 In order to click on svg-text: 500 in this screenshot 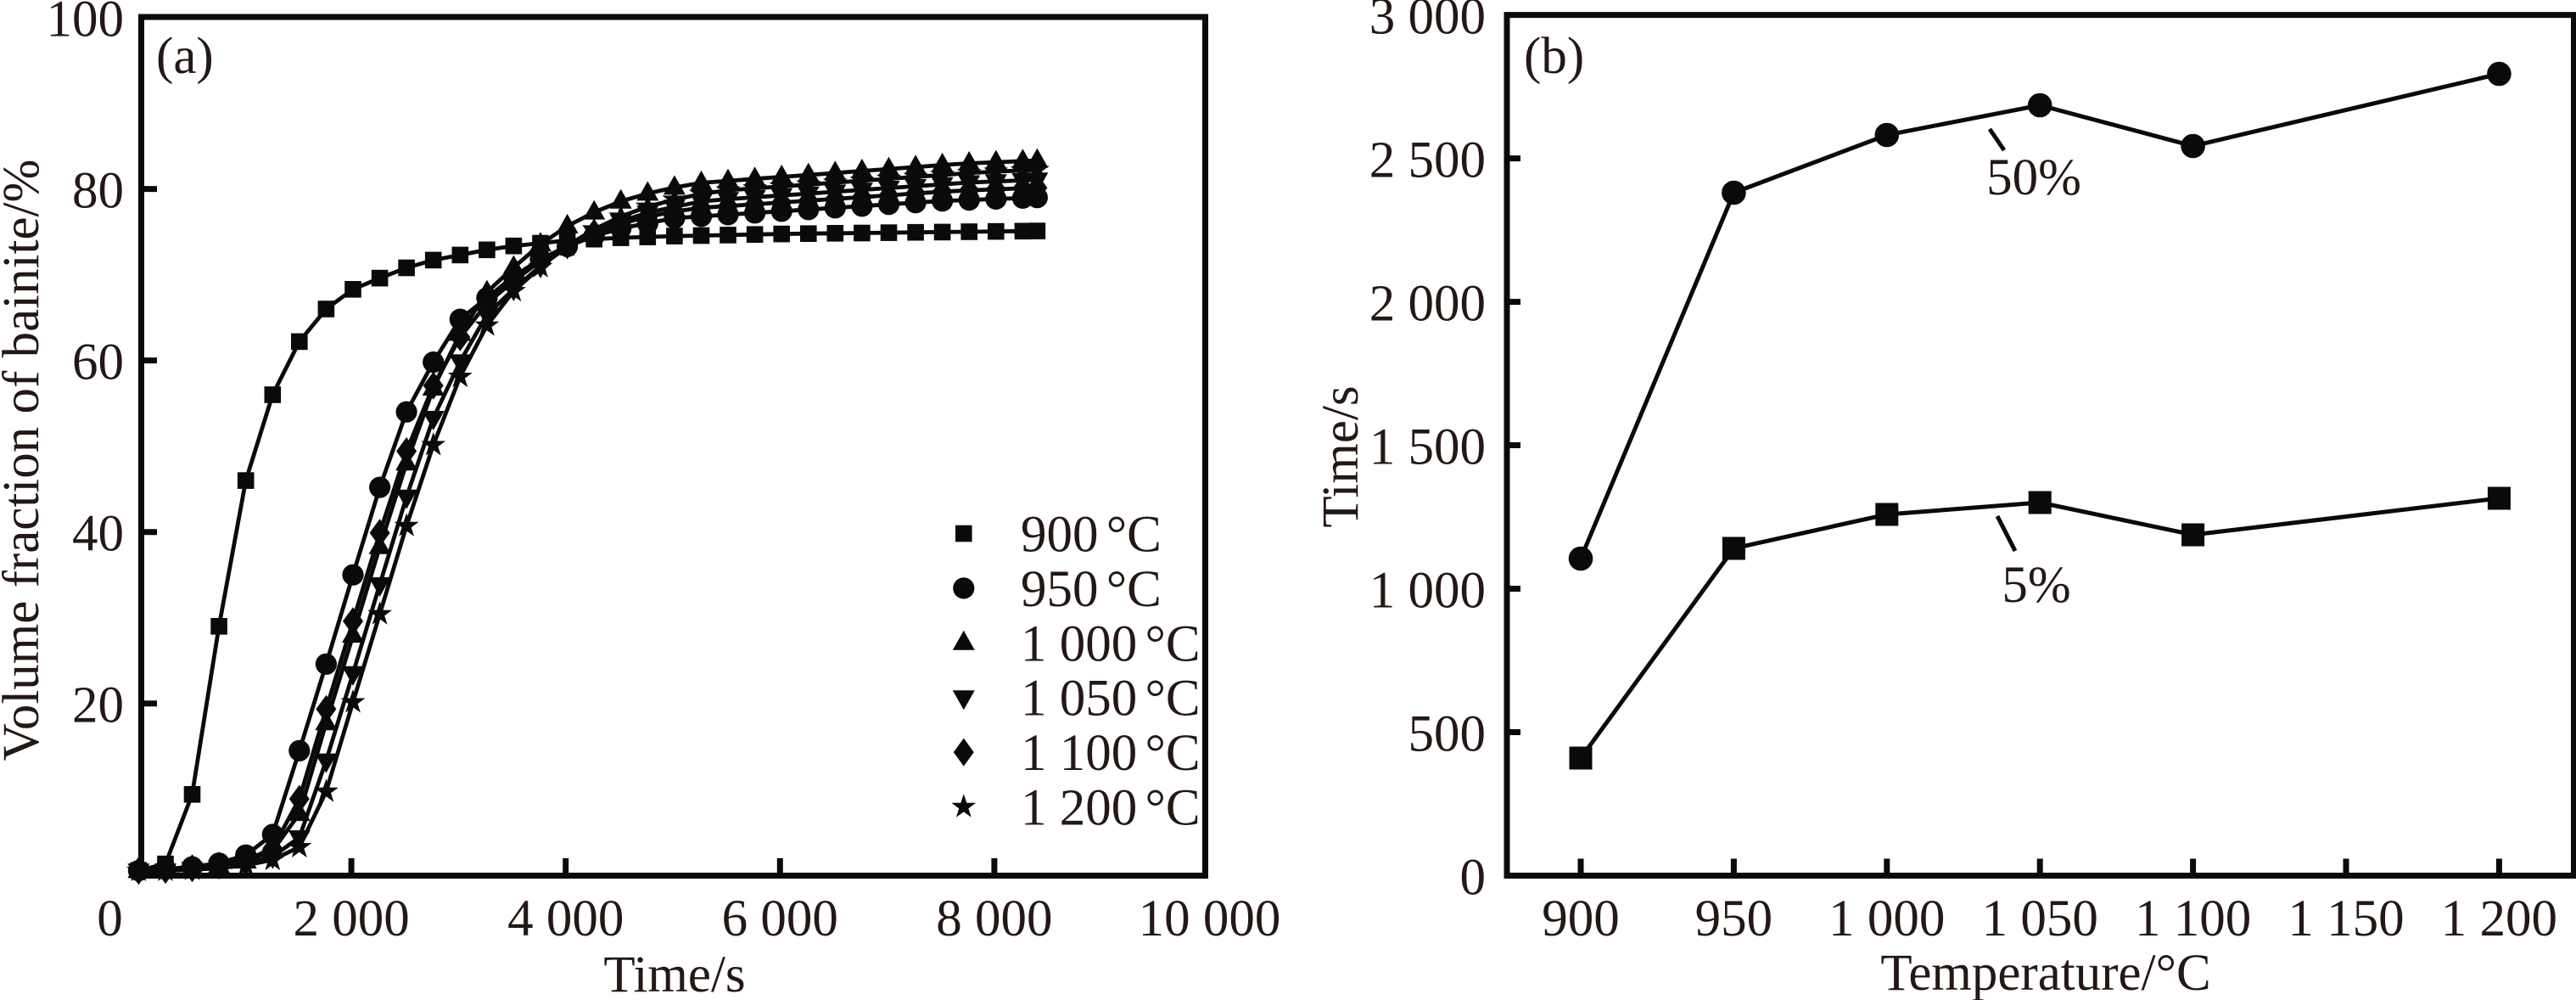, I will do `click(1447, 734)`.